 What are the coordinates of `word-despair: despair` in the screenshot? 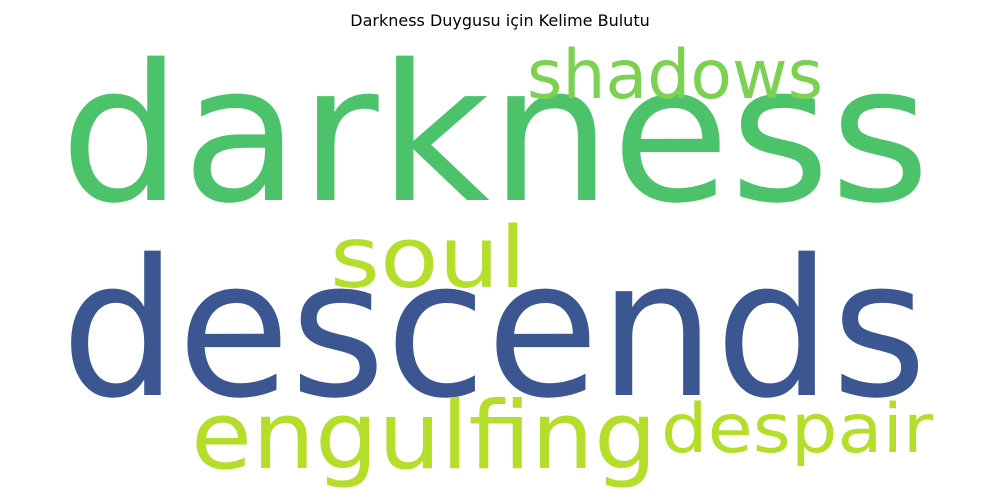 It's located at (797, 429).